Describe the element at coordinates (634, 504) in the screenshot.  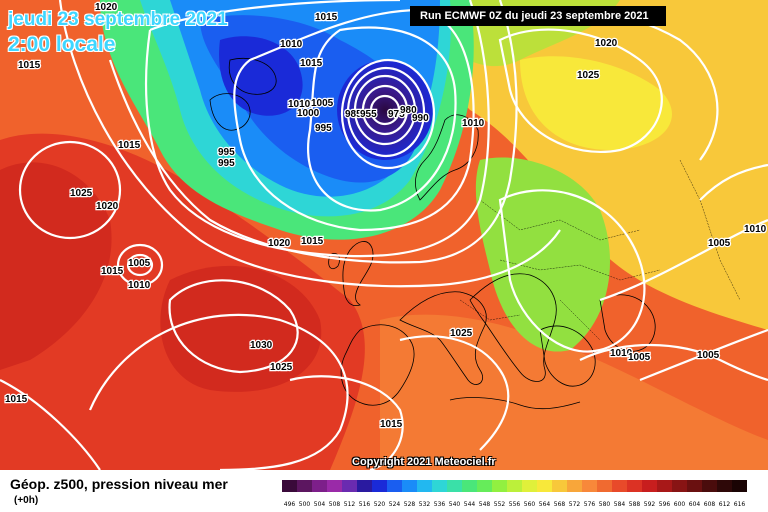
I see `scale-label: 588` at that location.